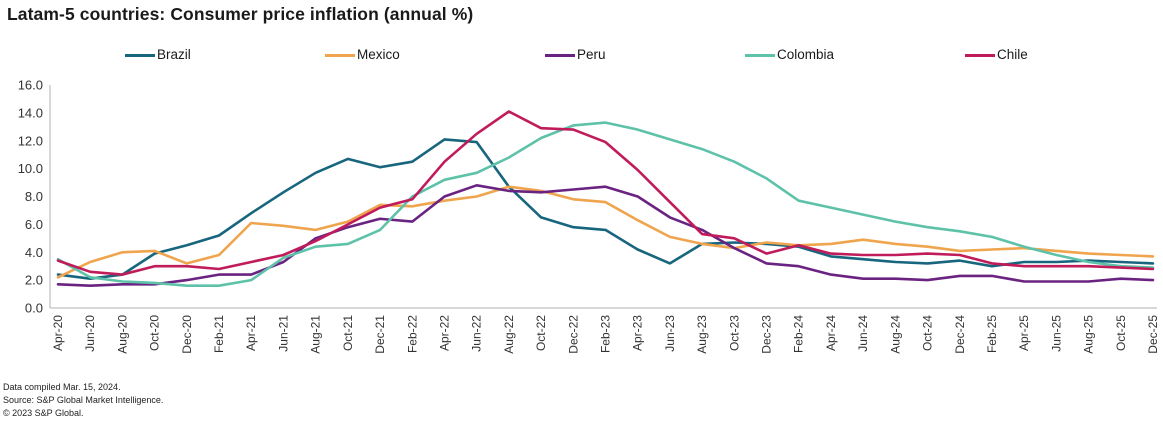 Image resolution: width=1163 pixels, height=425 pixels. Describe the element at coordinates (34, 224) in the screenshot. I see `y-tick-label: 6.0` at that location.